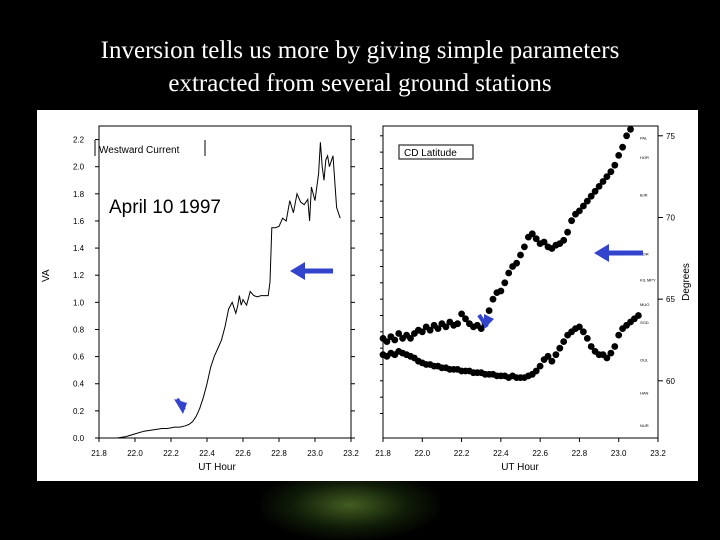  Describe the element at coordinates (79, 167) in the screenshot. I see `left-y-tick-label: 2.0` at that location.